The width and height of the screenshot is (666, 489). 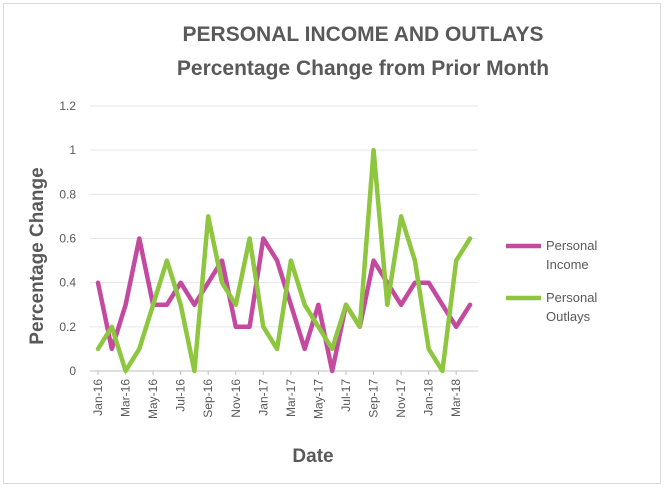 What do you see at coordinates (236, 398) in the screenshot?
I see `x-tick-label: Nov-16` at bounding box center [236, 398].